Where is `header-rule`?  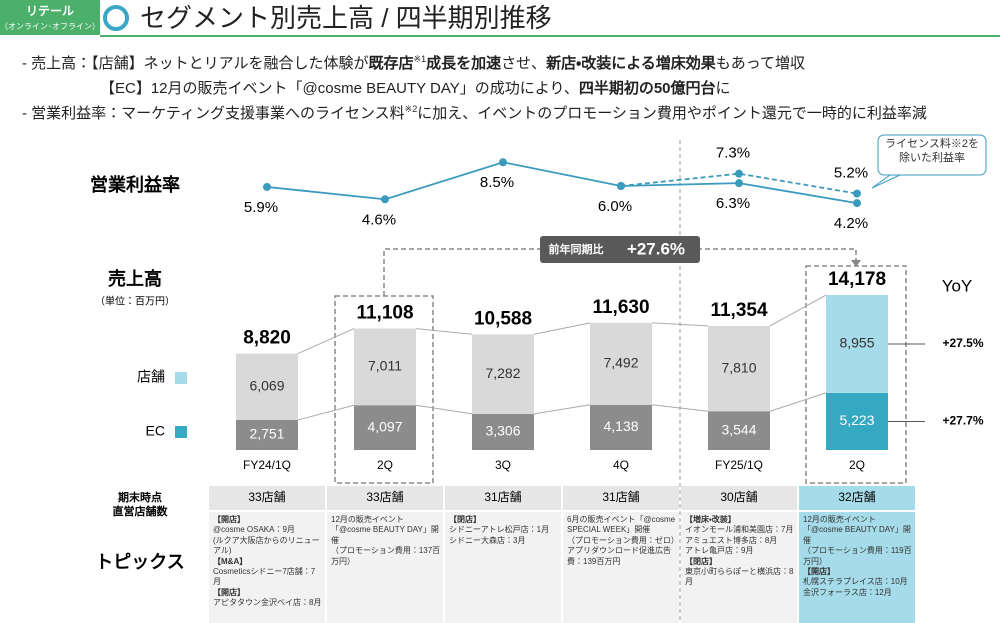
header-rule is located at coordinates (550, 36).